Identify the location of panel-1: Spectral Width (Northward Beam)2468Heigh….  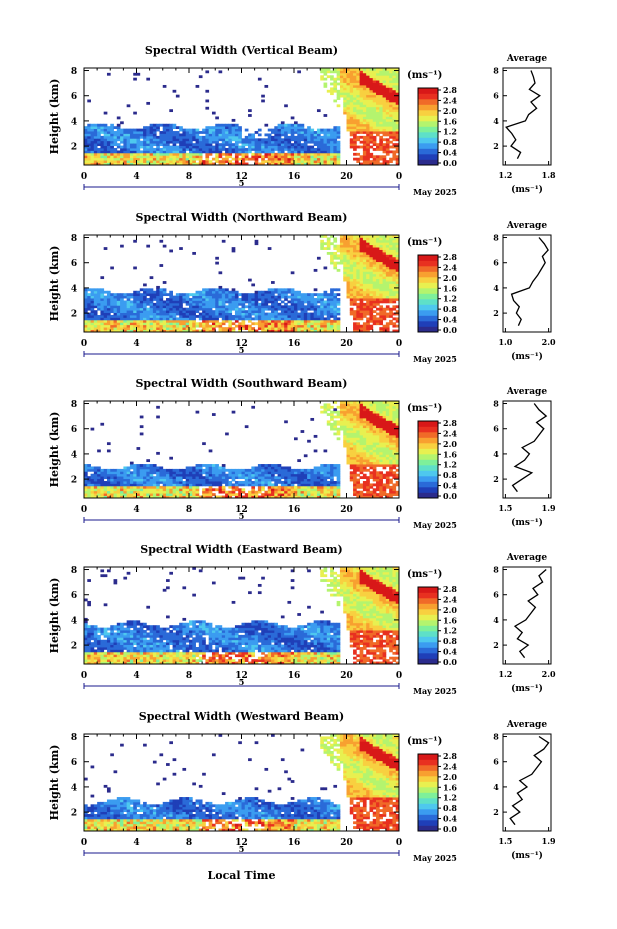
(302, 287).